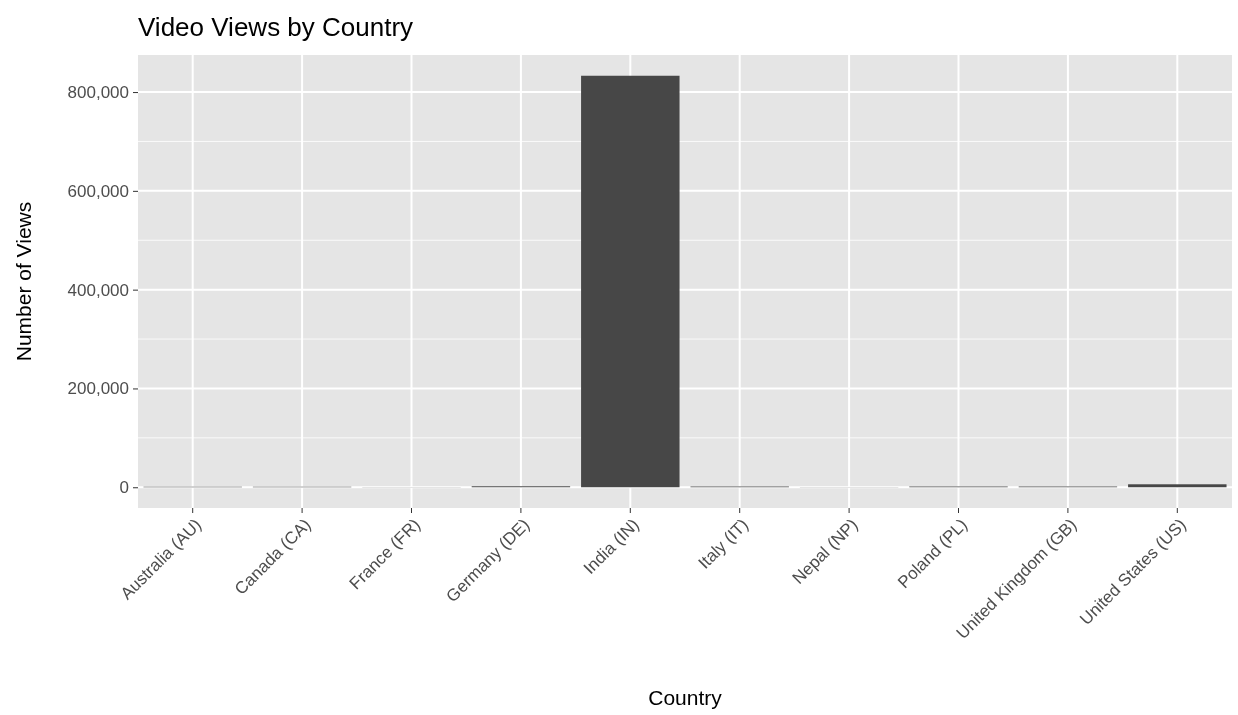  I want to click on y-axis-title: Number of Views, so click(23, 281).